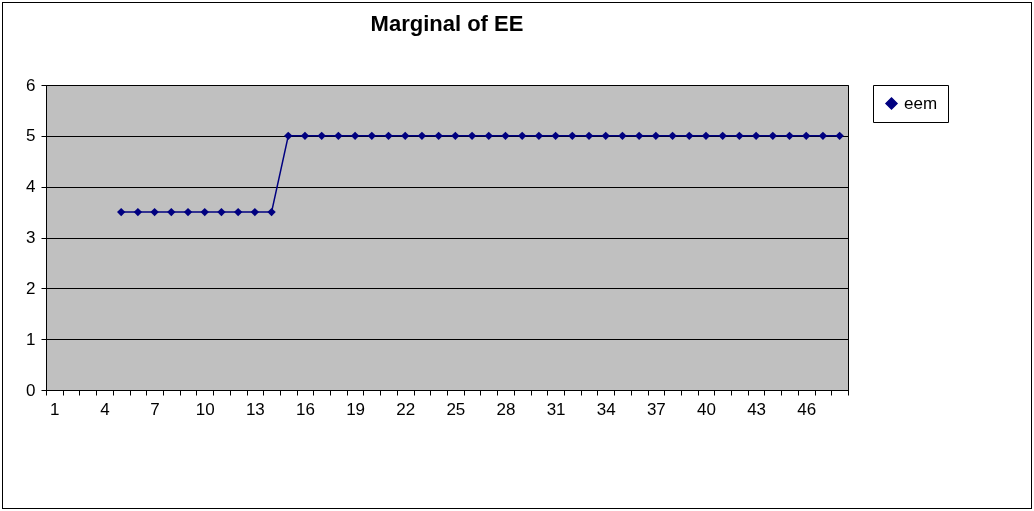 The height and width of the screenshot is (511, 1034). What do you see at coordinates (706, 409) in the screenshot?
I see `x-tick-label: 40` at bounding box center [706, 409].